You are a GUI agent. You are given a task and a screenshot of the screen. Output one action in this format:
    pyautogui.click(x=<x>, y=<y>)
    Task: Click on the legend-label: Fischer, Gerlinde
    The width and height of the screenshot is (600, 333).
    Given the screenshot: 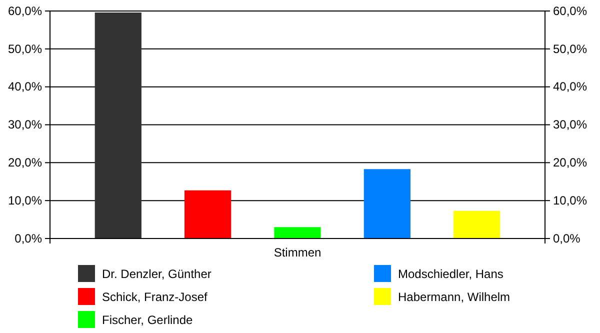 What is the action you would take?
    pyautogui.click(x=148, y=320)
    